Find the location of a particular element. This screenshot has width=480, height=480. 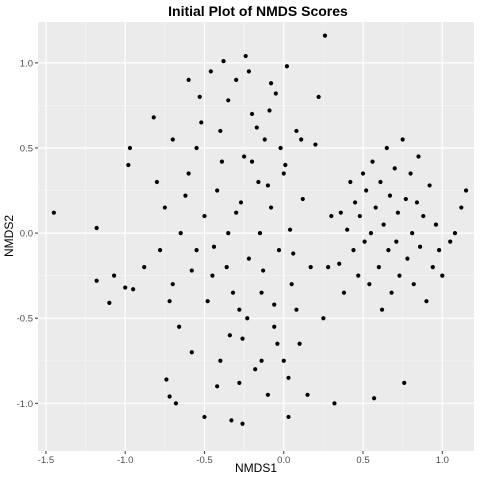

x-tick-label: 1.0 is located at coordinates (442, 460).